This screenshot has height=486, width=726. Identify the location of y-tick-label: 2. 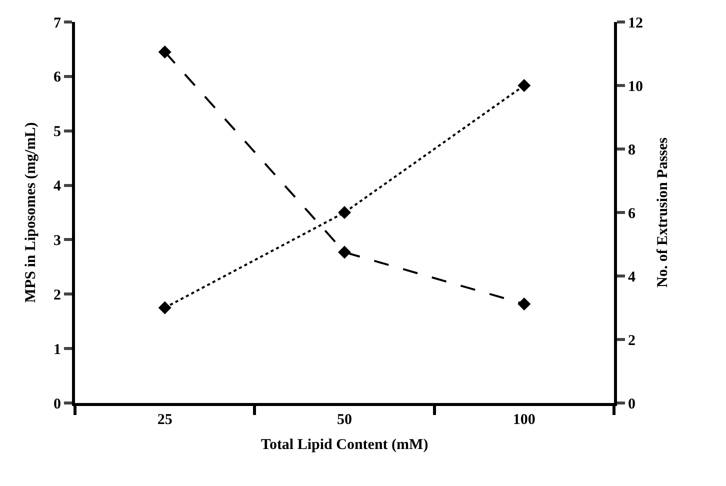
(57, 295).